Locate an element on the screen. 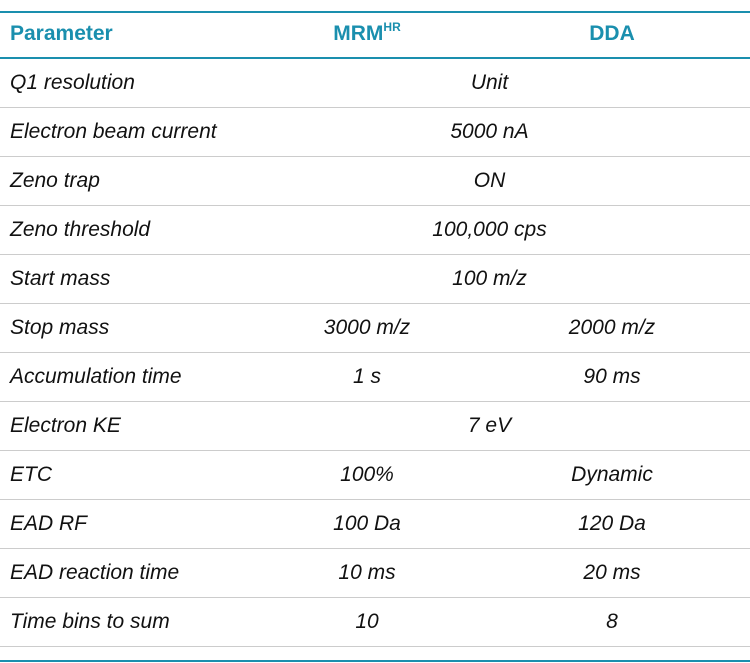  row-parameter: Electron beam current is located at coordinates (113, 131).